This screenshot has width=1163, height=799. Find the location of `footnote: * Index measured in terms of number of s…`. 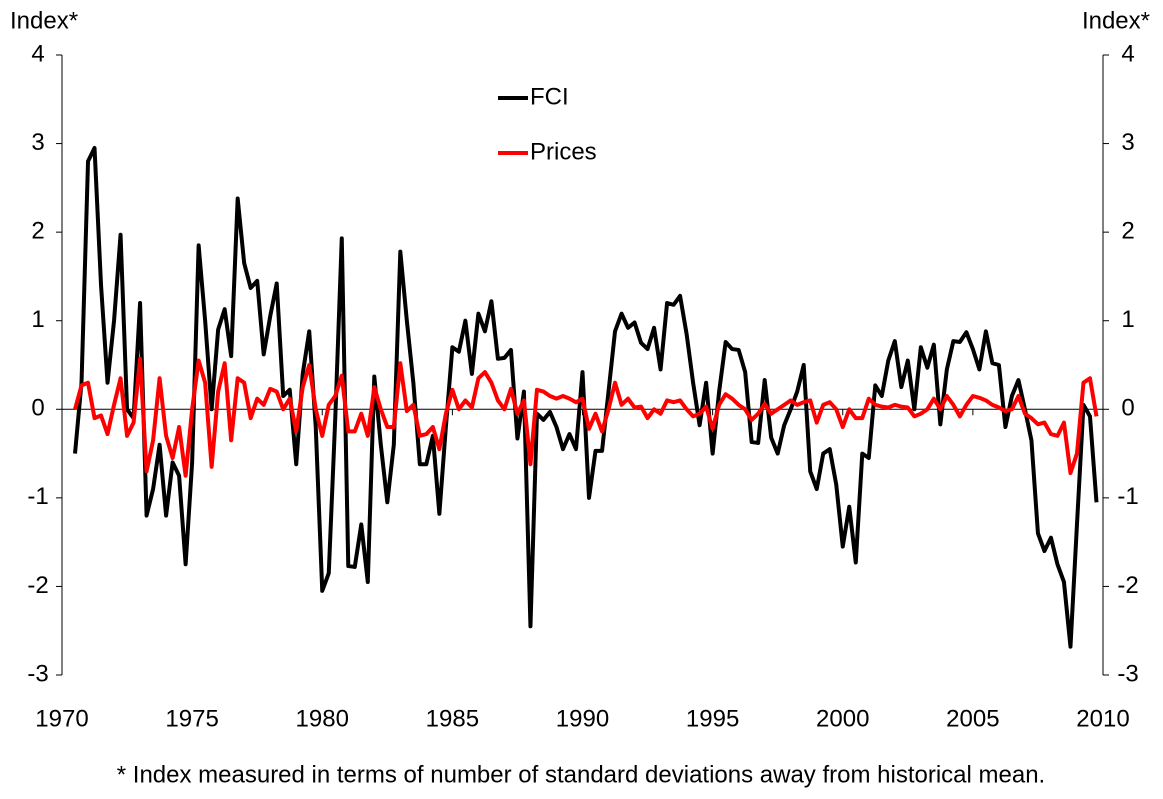

footnote: * Index measured in terms of number of s… is located at coordinates (581, 774).